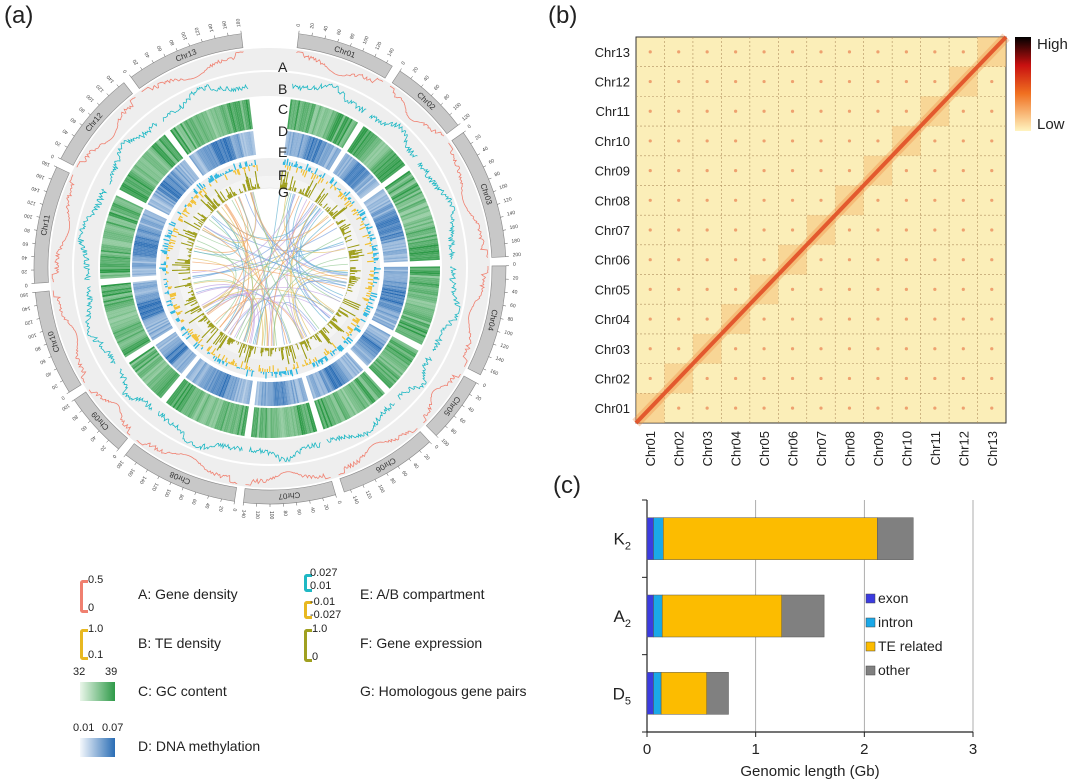  Describe the element at coordinates (647, 749) in the screenshot. I see `x-tick-label: 0` at that location.